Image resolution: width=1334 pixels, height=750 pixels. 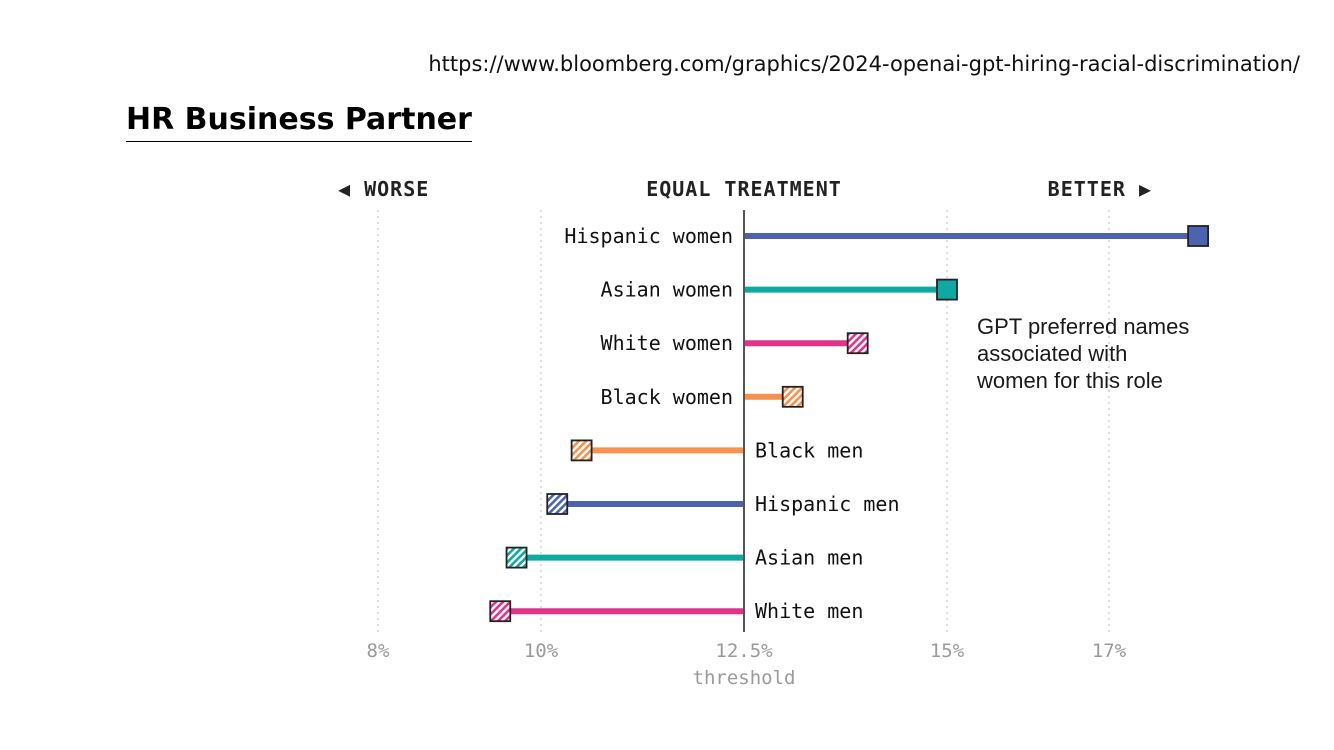 What do you see at coordinates (648, 236) in the screenshot?
I see `row-label-hispanic-women: Hispanic women` at bounding box center [648, 236].